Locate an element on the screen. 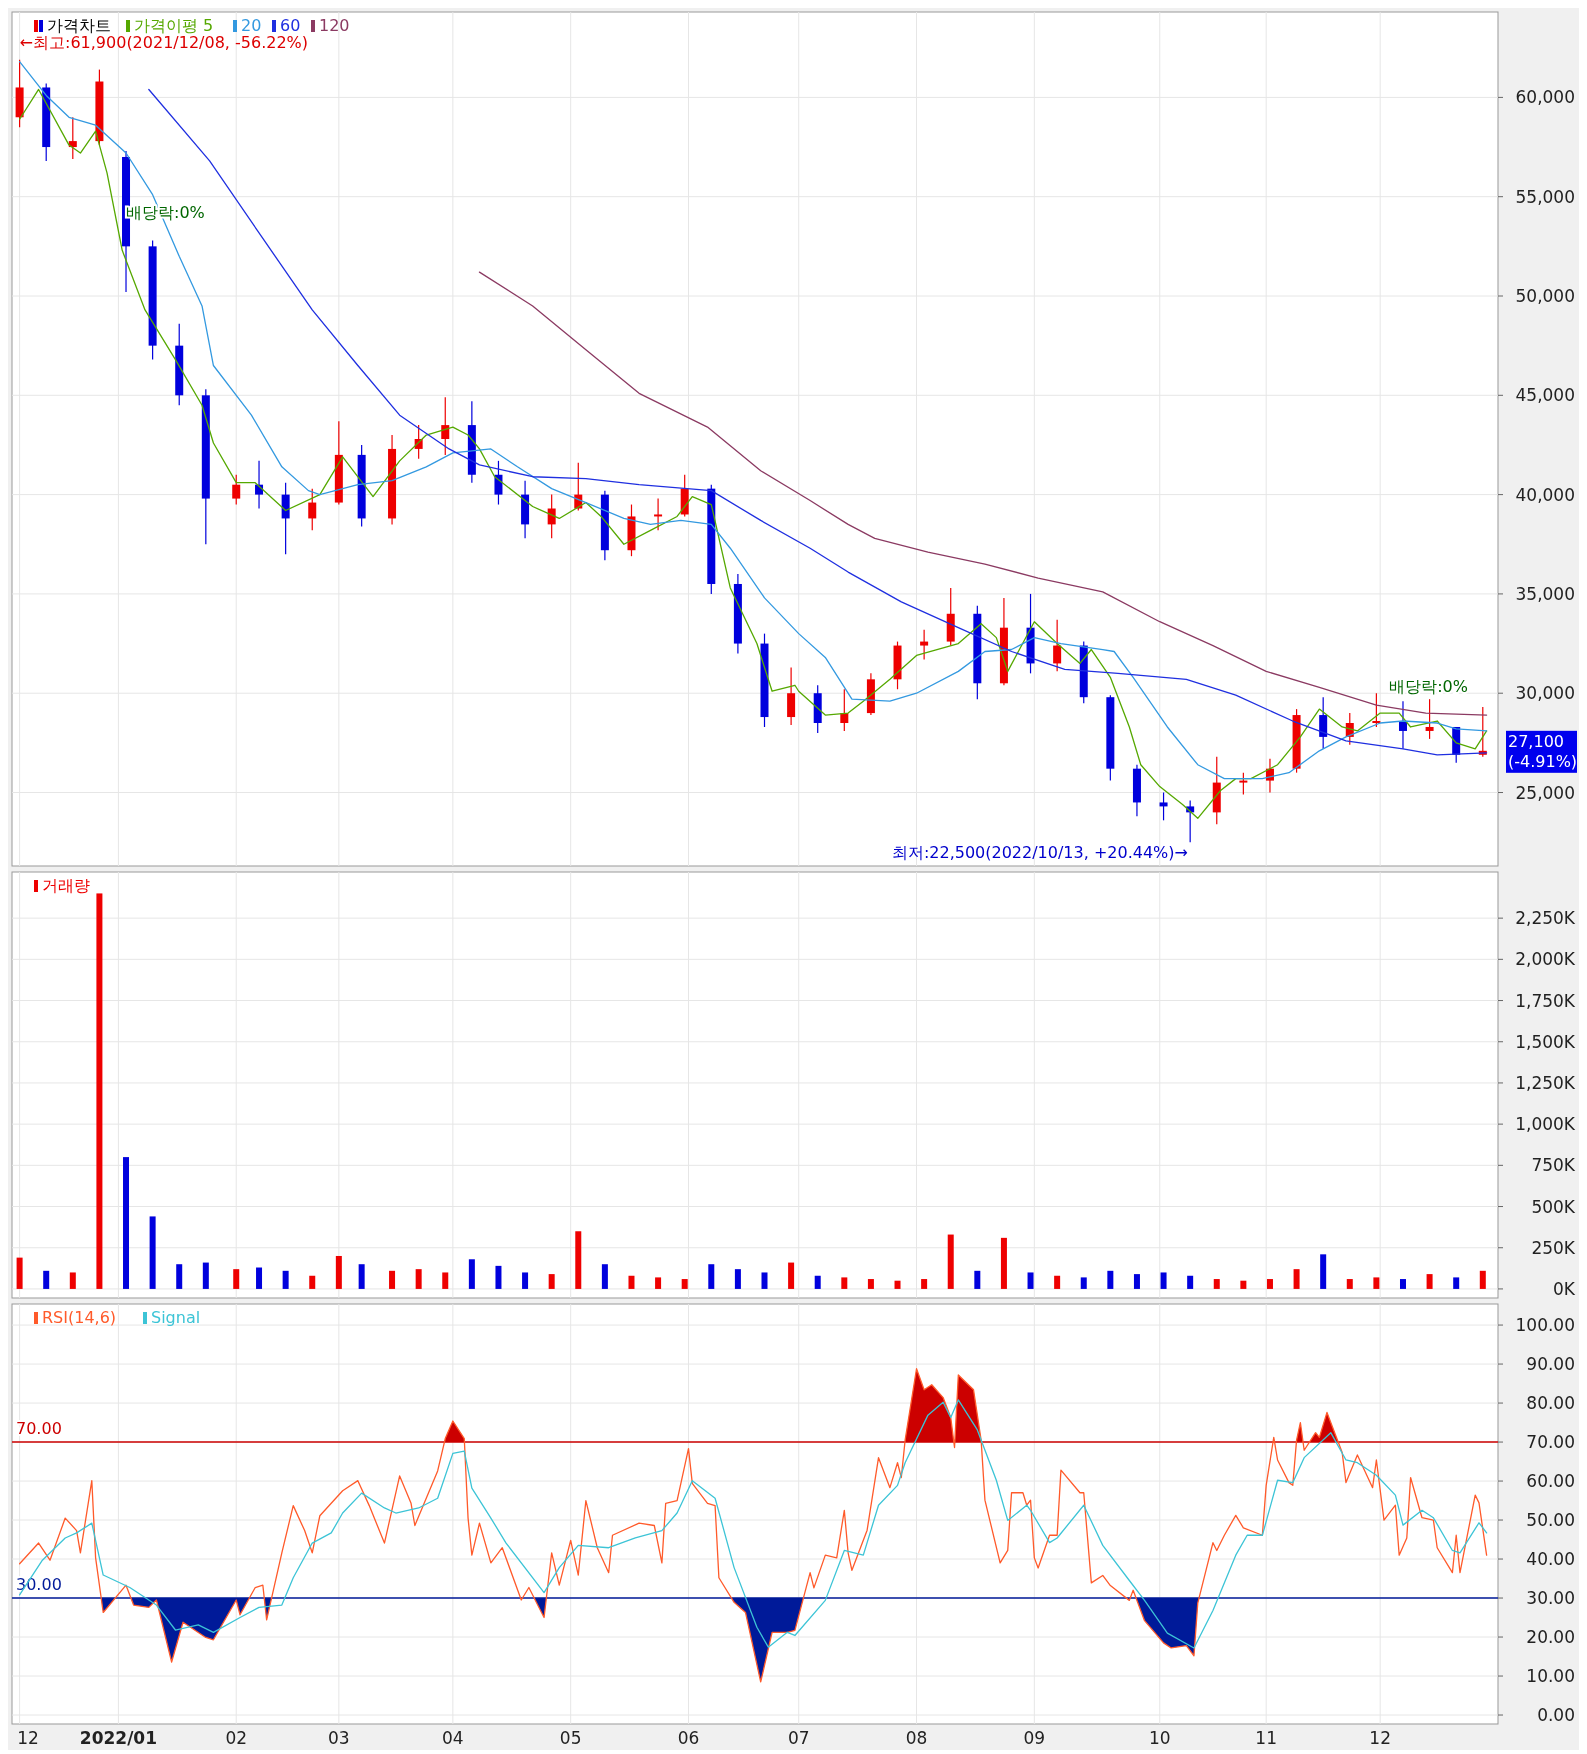  y-tick-label: 500K is located at coordinates (1553, 1206).